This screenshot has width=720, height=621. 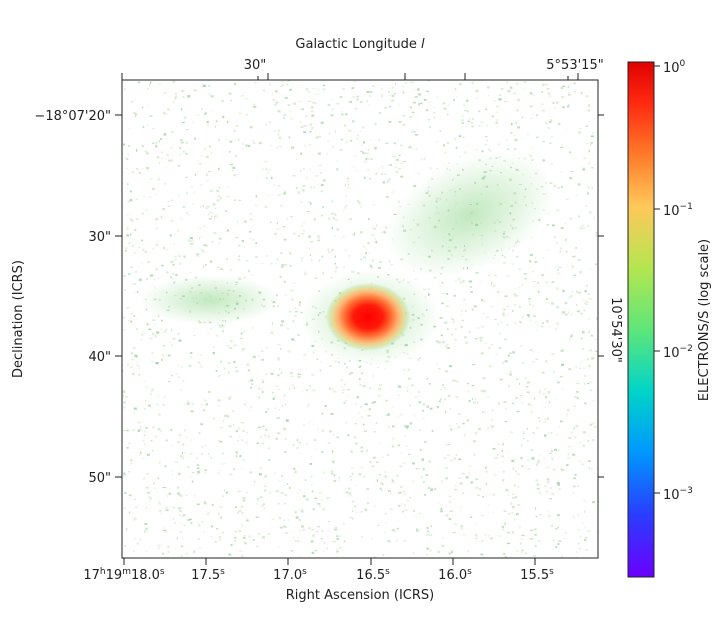 What do you see at coordinates (208, 575) in the screenshot?
I see `bottom-tick-label-2: 17.5s` at bounding box center [208, 575].